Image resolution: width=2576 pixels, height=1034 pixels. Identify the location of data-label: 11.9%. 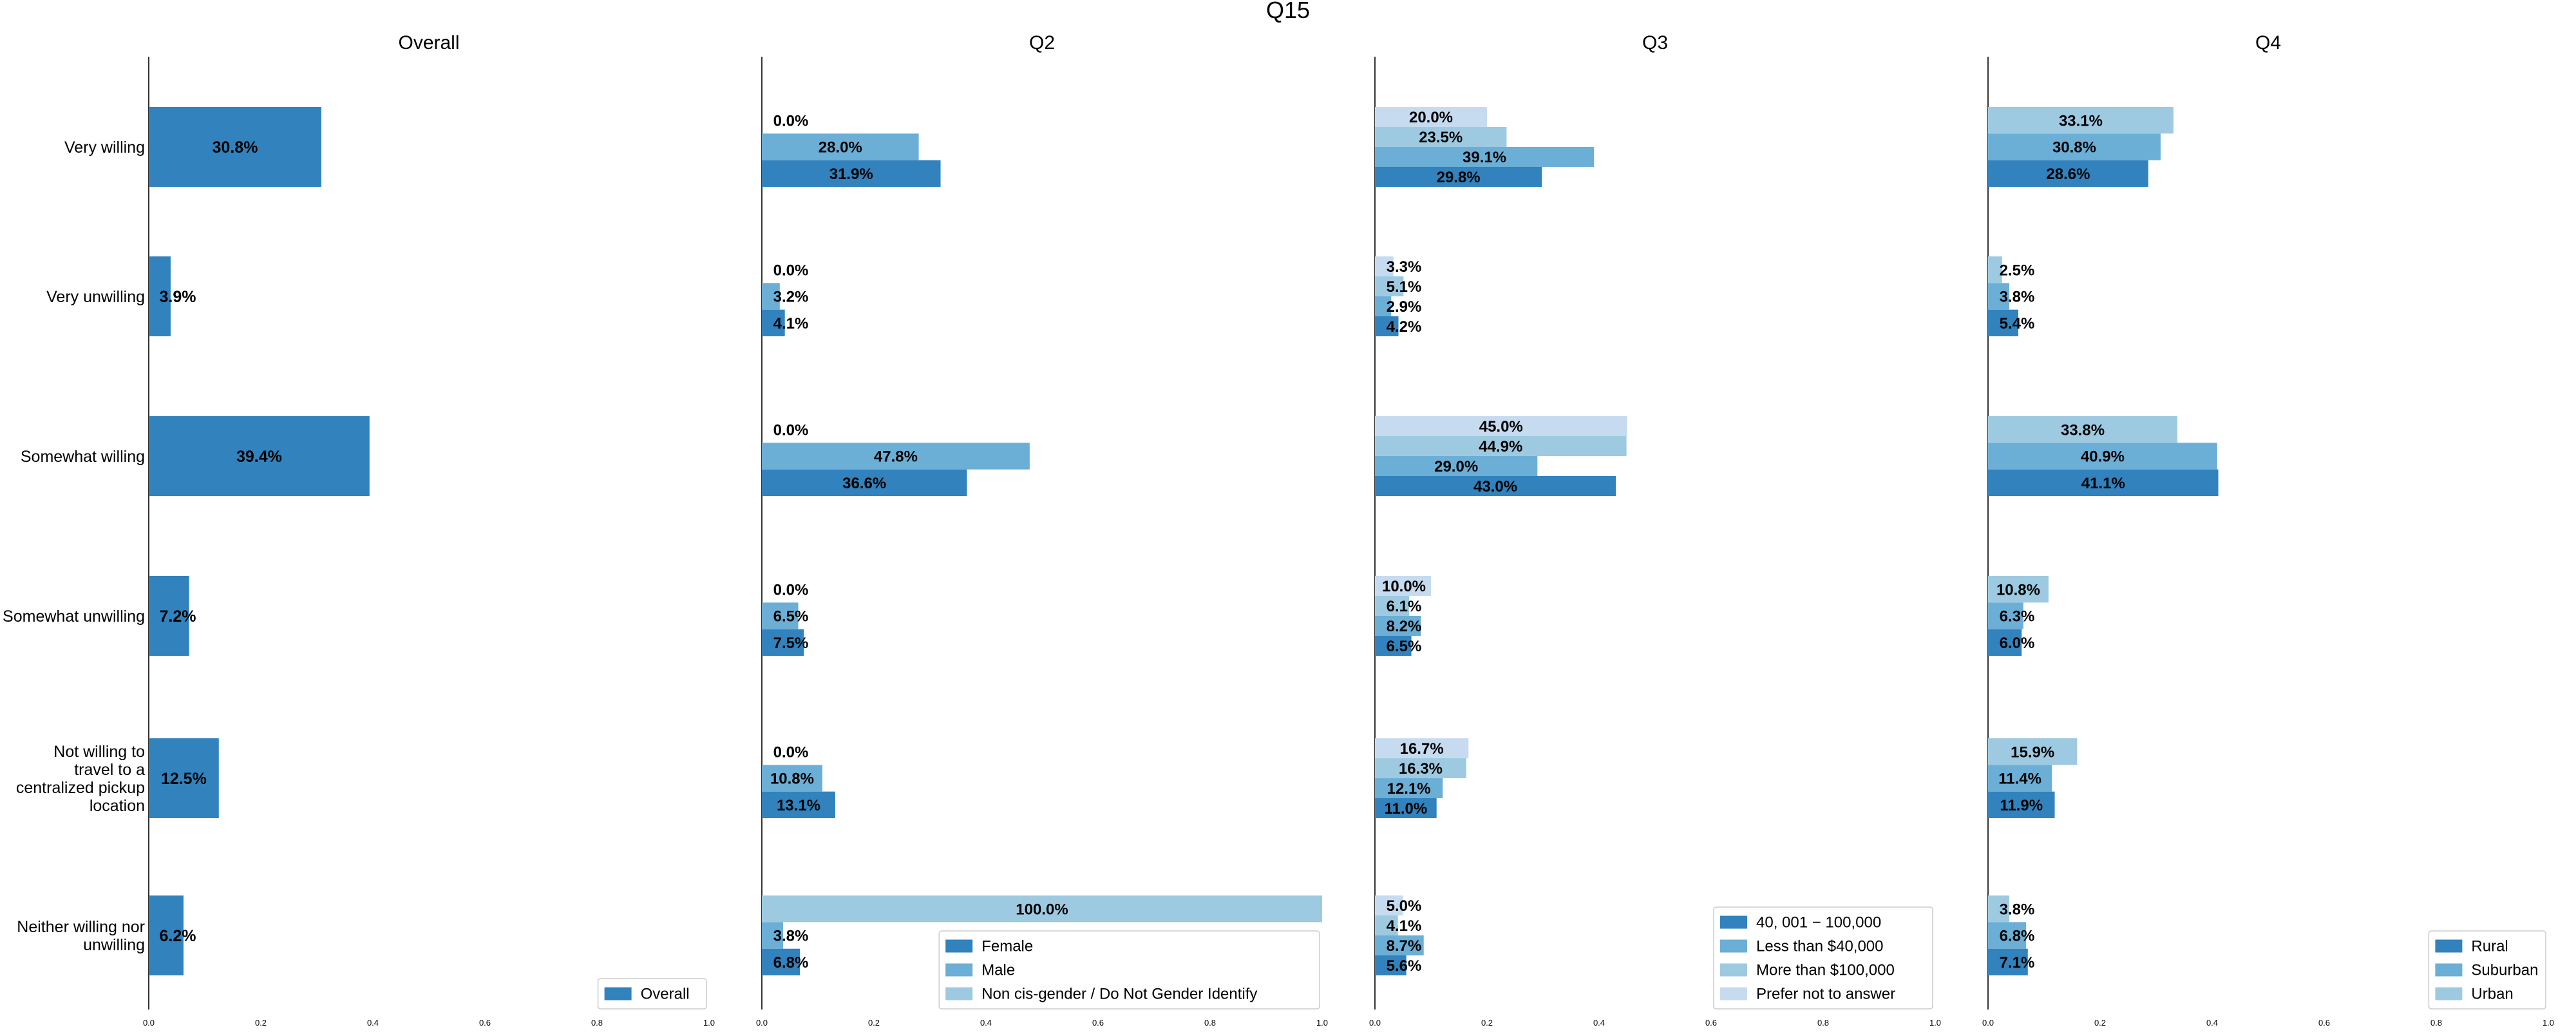
(2022, 805).